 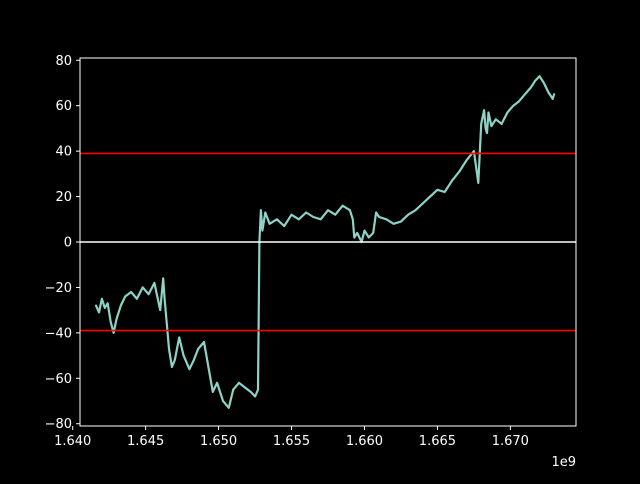 I want to click on x-tick-label: 1.655, so click(x=291, y=441).